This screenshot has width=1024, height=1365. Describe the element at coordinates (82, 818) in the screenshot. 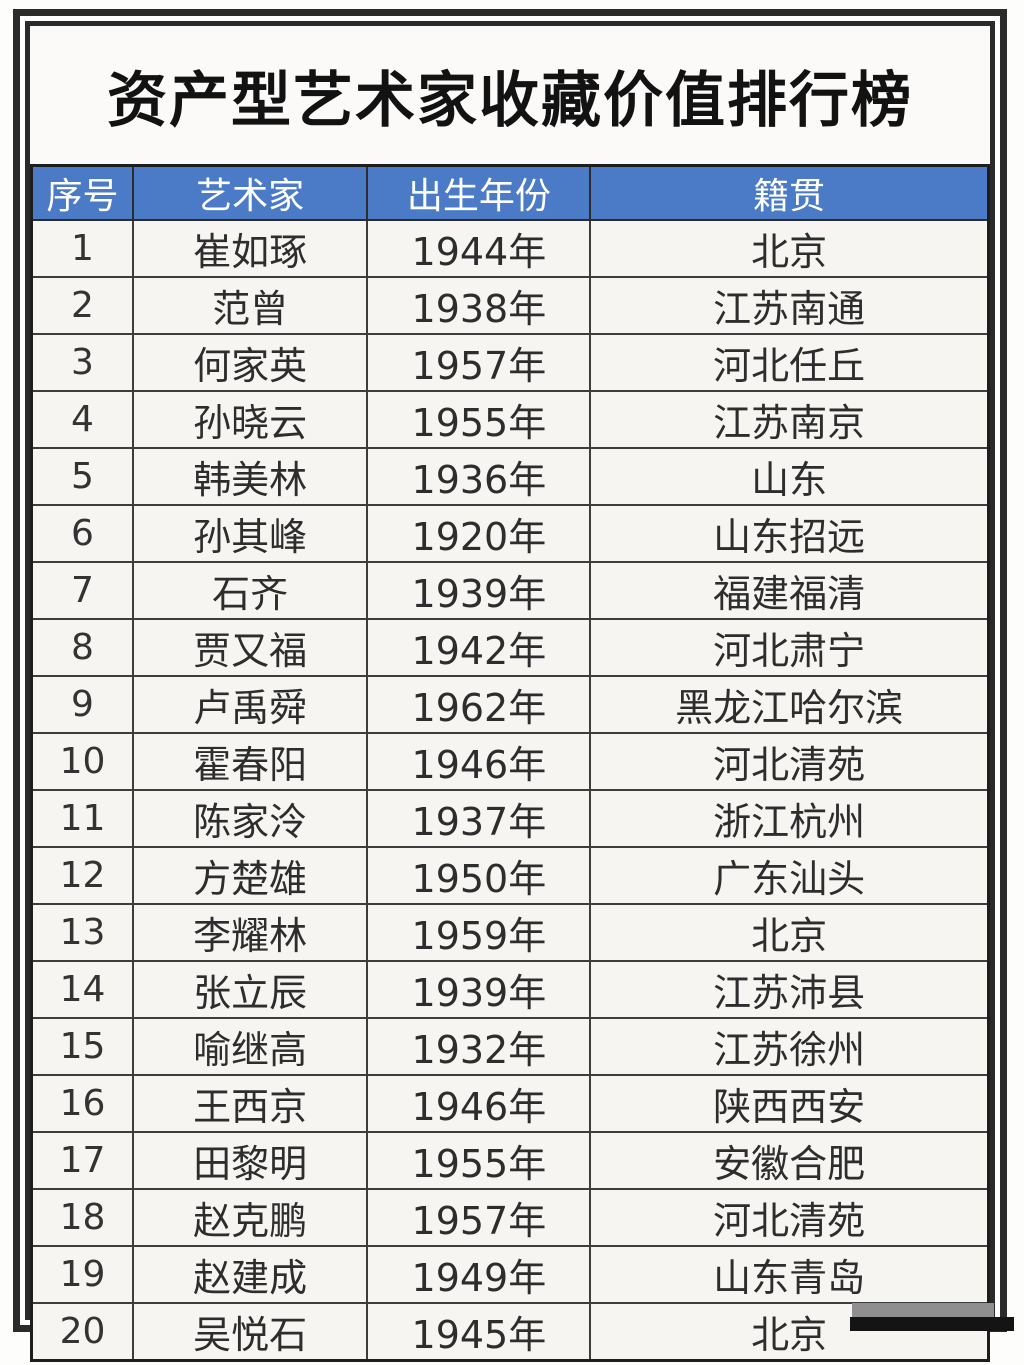

I see `rank-cell: 11` at that location.